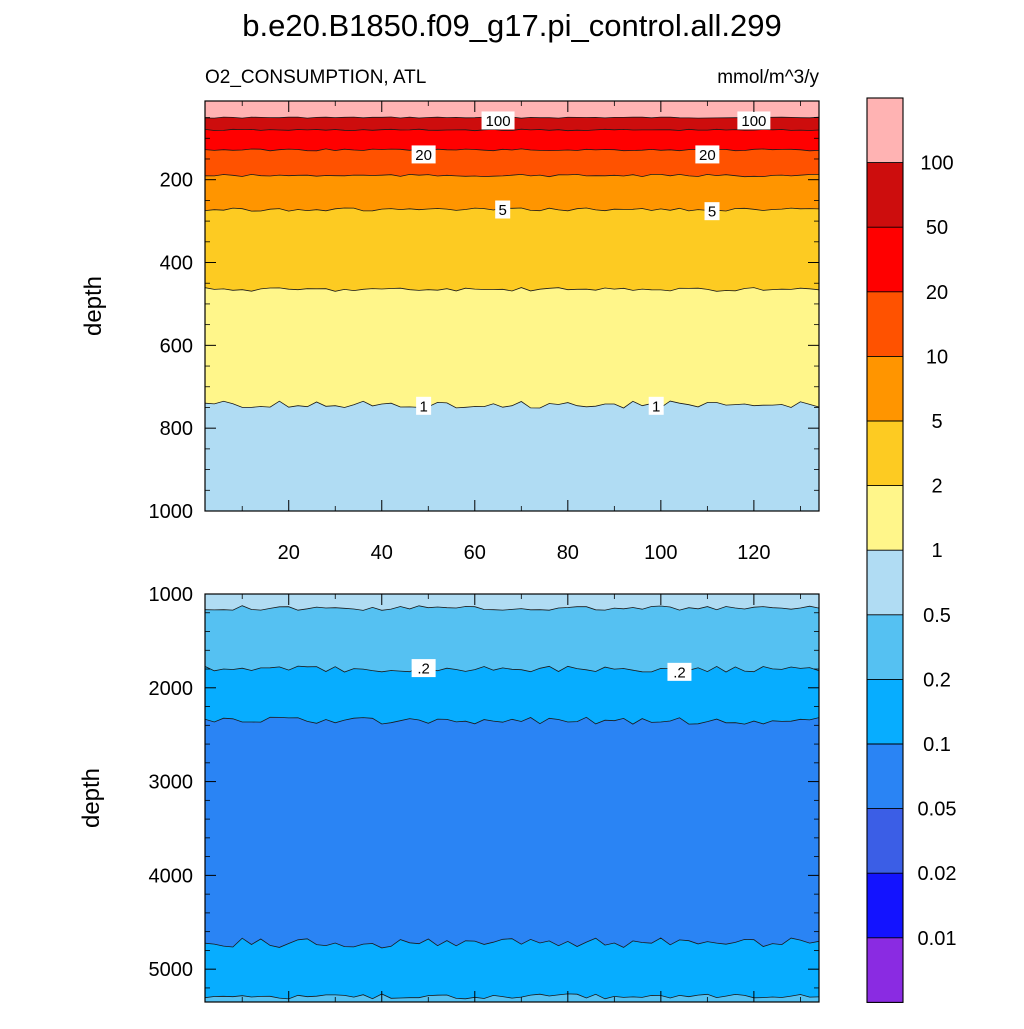 The height and width of the screenshot is (1029, 1024). What do you see at coordinates (937, 939) in the screenshot?
I see `colorbar-label: 0.01` at bounding box center [937, 939].